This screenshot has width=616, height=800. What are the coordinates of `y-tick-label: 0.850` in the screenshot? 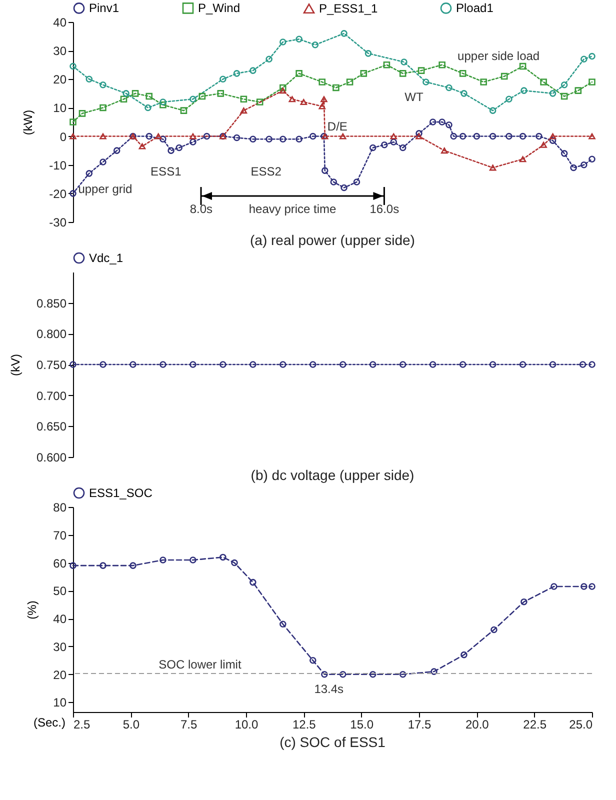 It's located at (51, 303).